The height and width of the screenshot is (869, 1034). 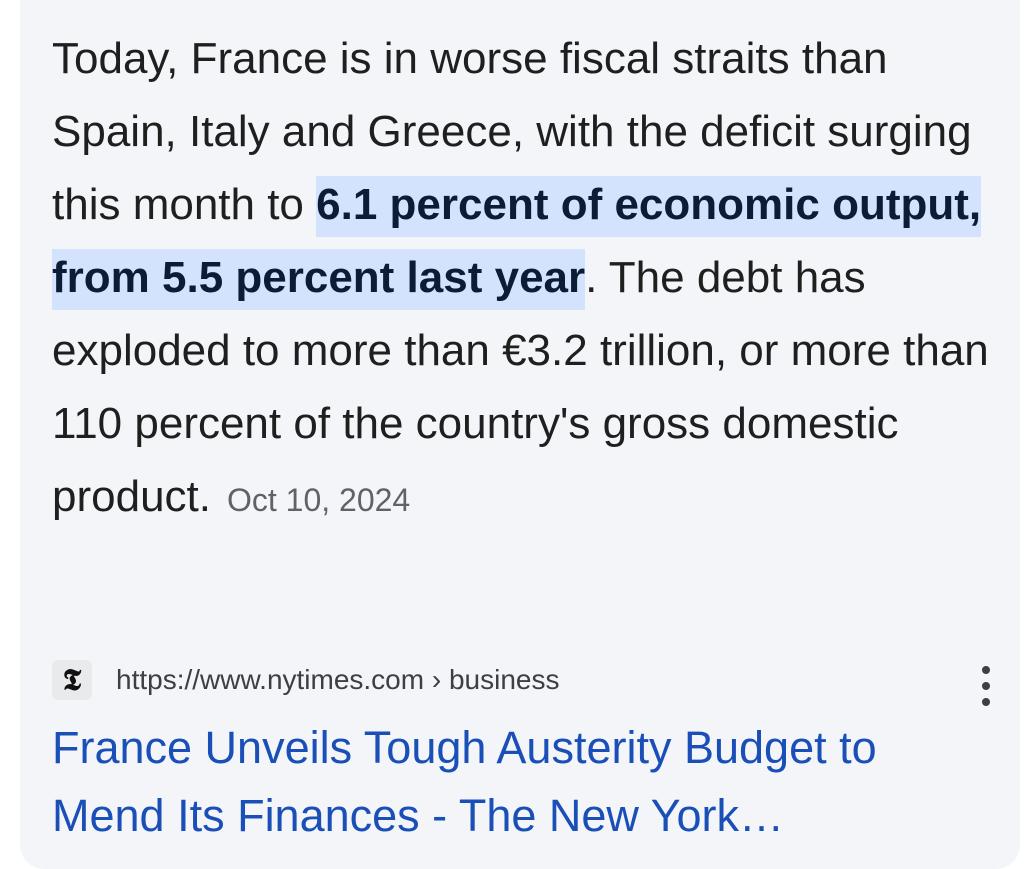 I want to click on nyt-logo-icon: 𝕿, so click(x=72, y=680).